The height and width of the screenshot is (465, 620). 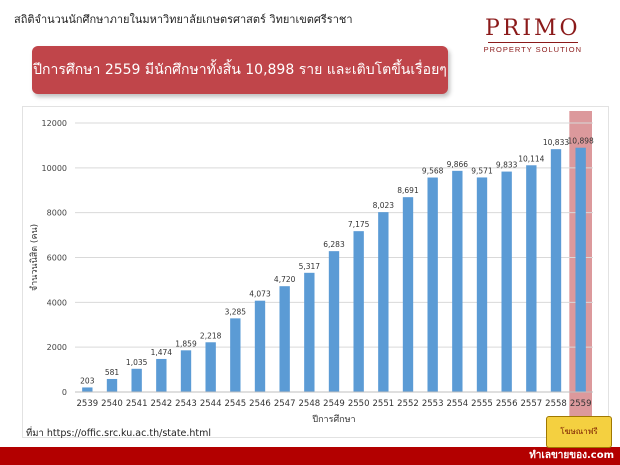 What do you see at coordinates (310, 266) in the screenshot?
I see `data-label: 5,317` at bounding box center [310, 266].